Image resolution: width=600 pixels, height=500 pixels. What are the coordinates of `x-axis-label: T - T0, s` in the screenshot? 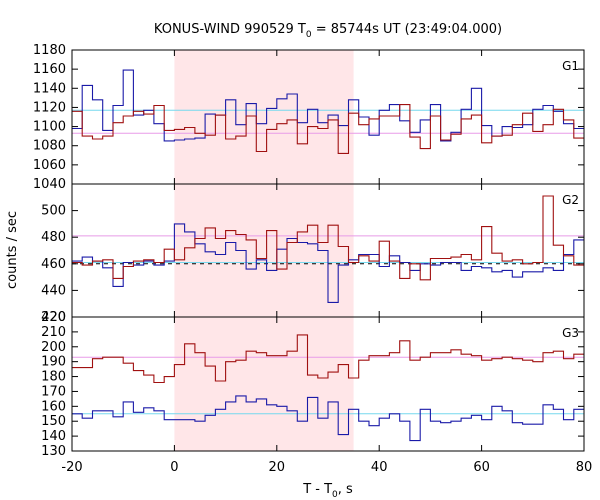 It's located at (327, 491).